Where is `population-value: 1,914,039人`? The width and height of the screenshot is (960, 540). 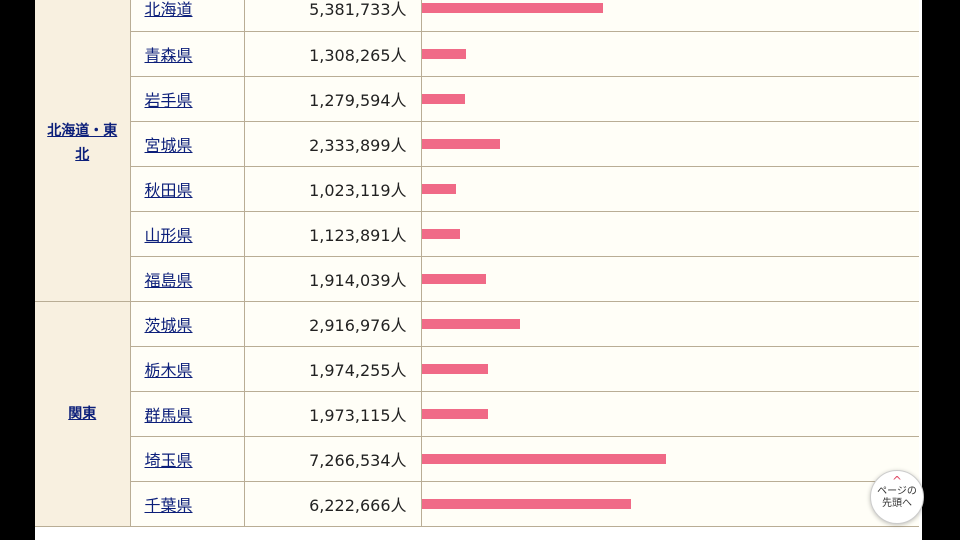
population-value: 1,914,039人 is located at coordinates (332, 279).